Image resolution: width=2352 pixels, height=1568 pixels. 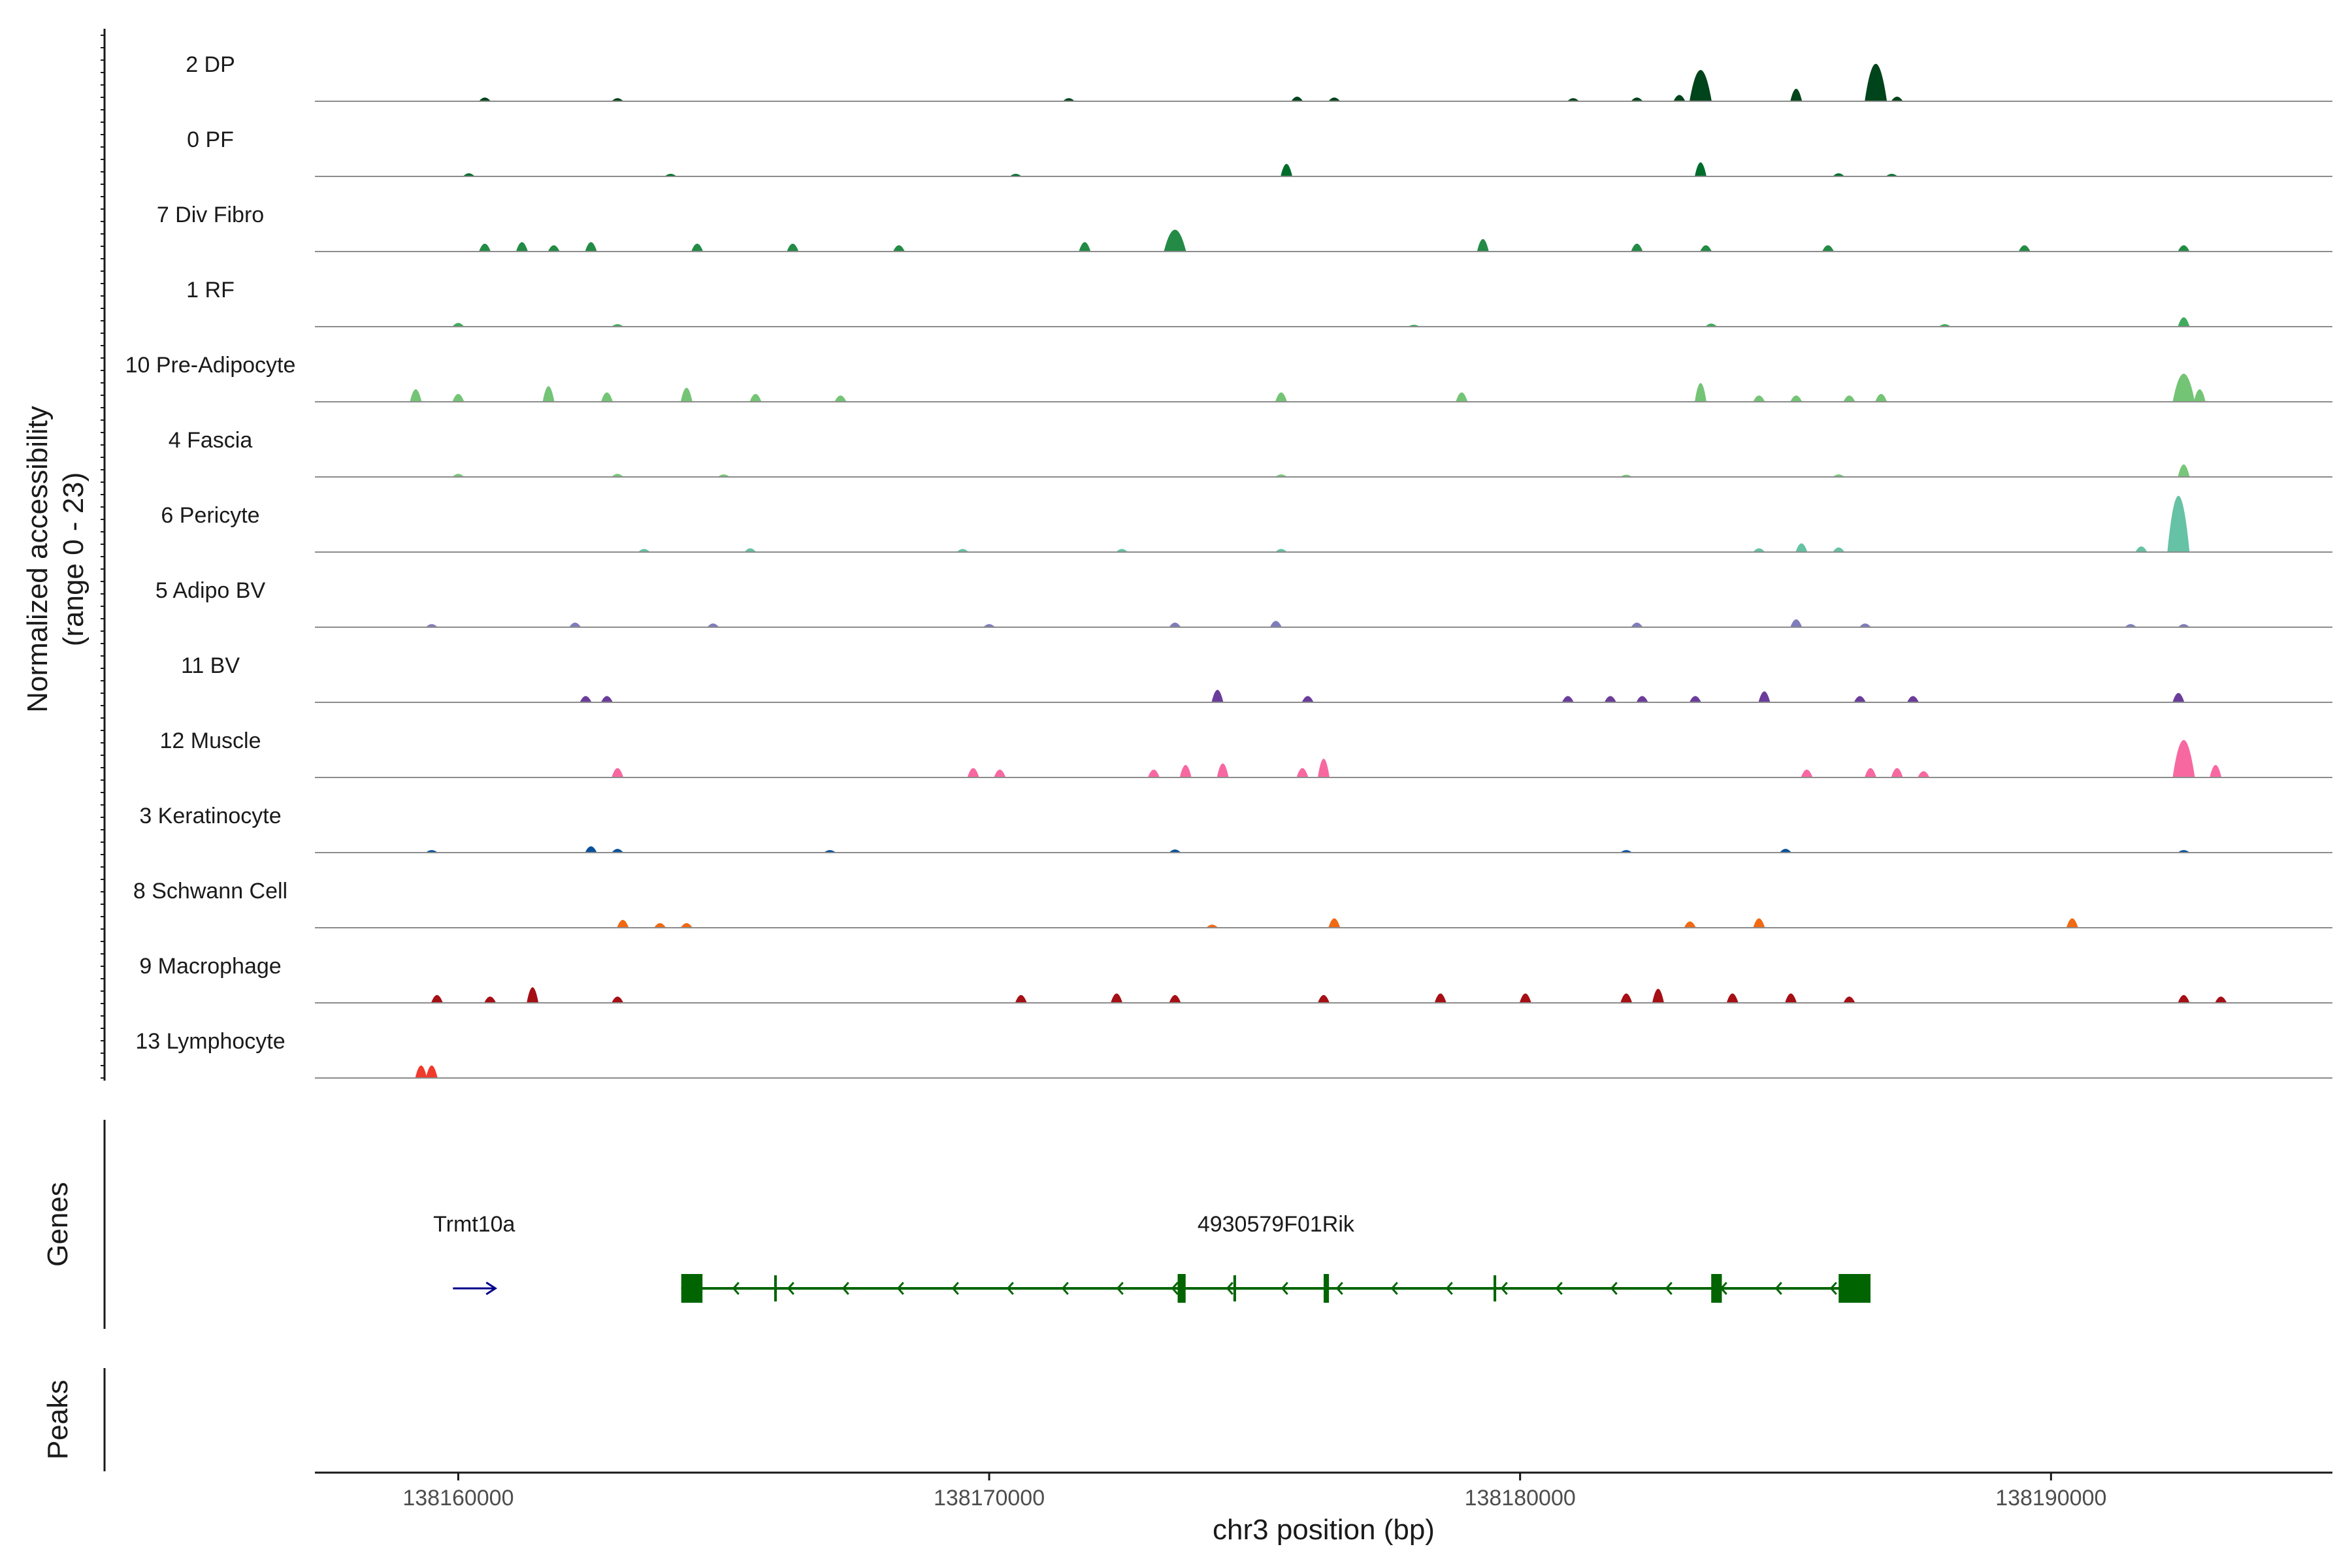 I want to click on gene-name-label: Trmt10a, so click(x=474, y=1224).